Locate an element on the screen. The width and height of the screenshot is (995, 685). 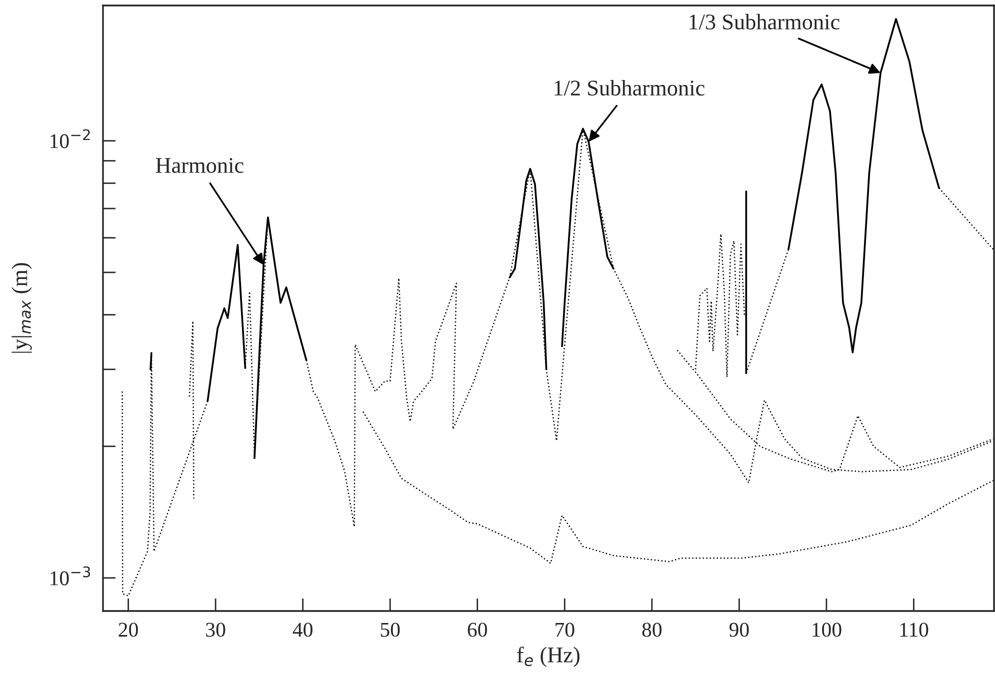
y-axis-title: |y|$_{max}$ (m) is located at coordinates (22, 308).